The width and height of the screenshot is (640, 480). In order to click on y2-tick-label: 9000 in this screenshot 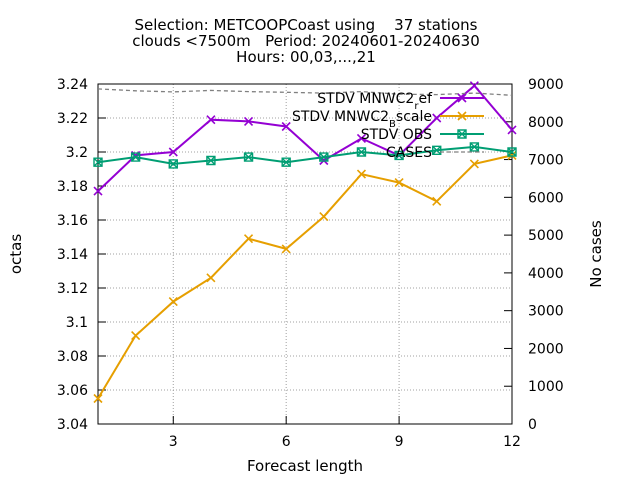, I will do `click(546, 85)`.